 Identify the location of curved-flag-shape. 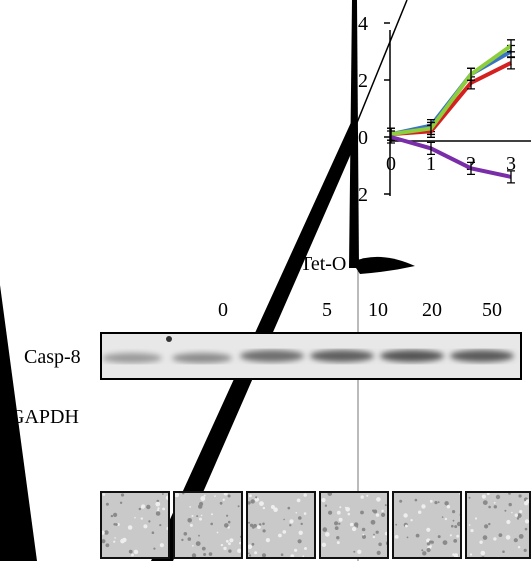
(383, 265).